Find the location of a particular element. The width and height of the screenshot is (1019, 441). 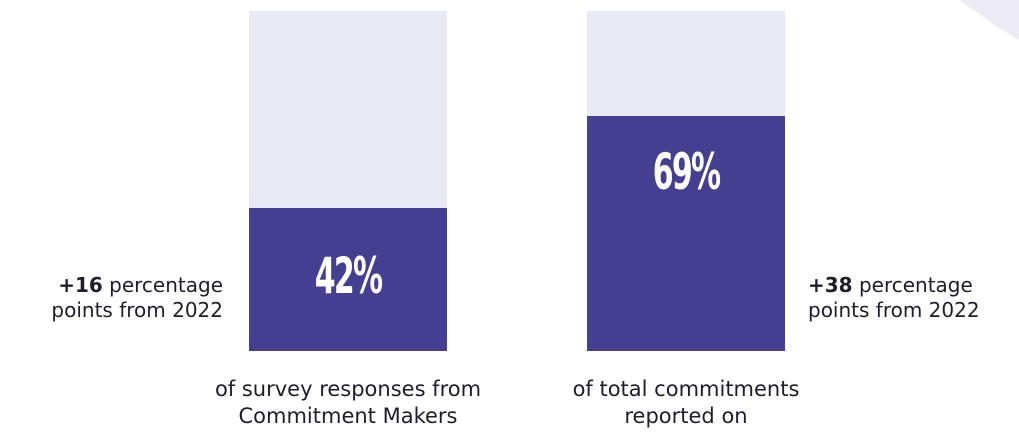

bar-fill-survey is located at coordinates (348, 279).